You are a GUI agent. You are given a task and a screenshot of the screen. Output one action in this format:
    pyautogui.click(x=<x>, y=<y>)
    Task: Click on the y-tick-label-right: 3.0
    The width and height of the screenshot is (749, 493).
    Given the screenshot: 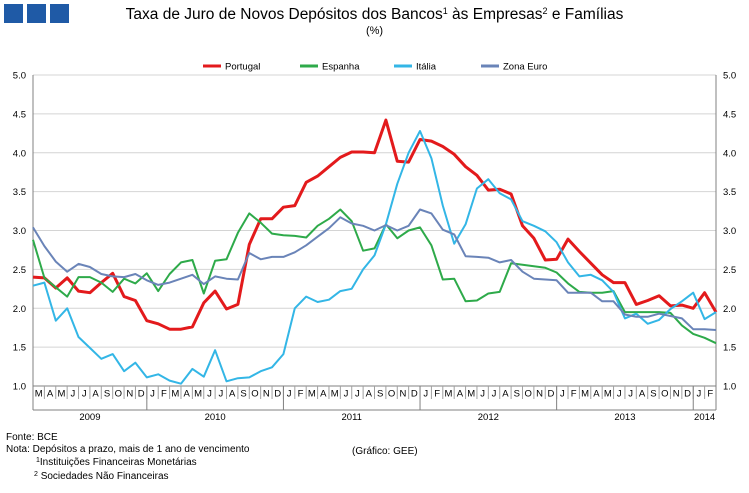 What is the action you would take?
    pyautogui.click(x=729, y=231)
    